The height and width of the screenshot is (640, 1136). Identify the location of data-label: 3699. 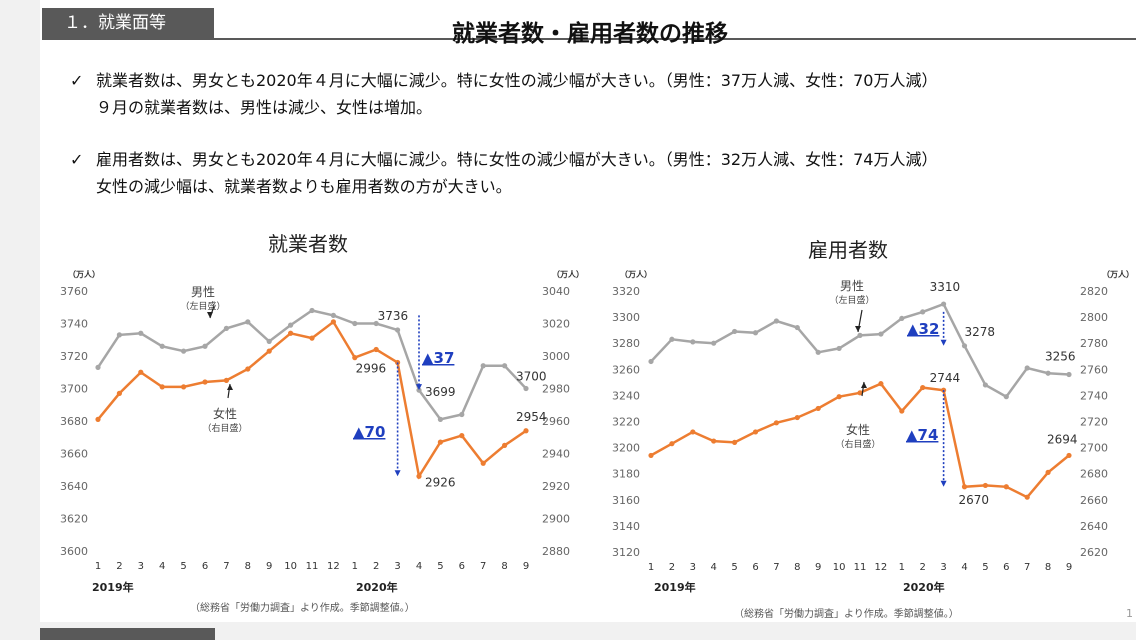
(440, 392).